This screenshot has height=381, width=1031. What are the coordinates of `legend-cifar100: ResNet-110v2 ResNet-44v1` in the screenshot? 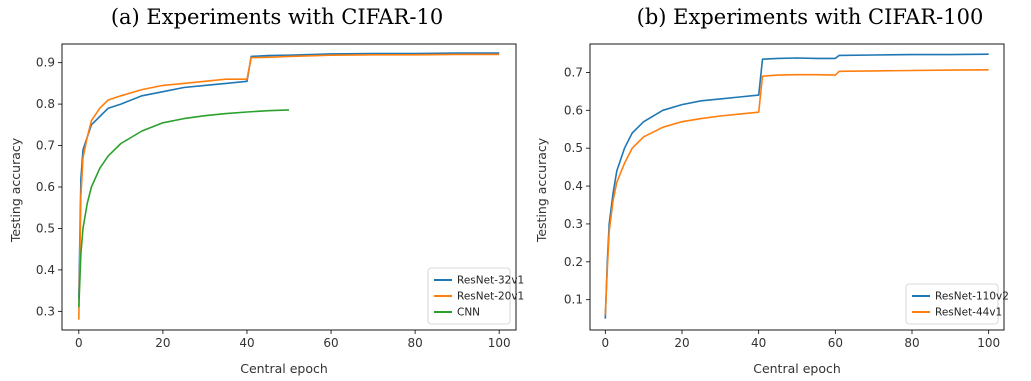 It's located at (957, 304).